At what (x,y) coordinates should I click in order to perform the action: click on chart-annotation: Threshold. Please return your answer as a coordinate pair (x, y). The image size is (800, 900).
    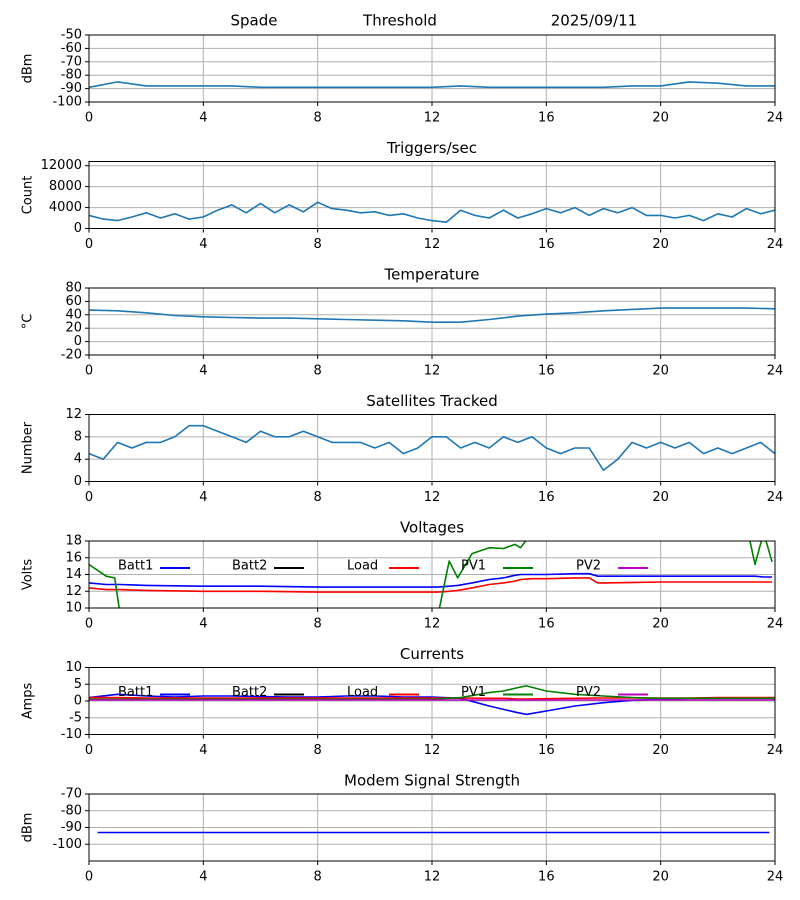
    Looking at the image, I should click on (399, 21).